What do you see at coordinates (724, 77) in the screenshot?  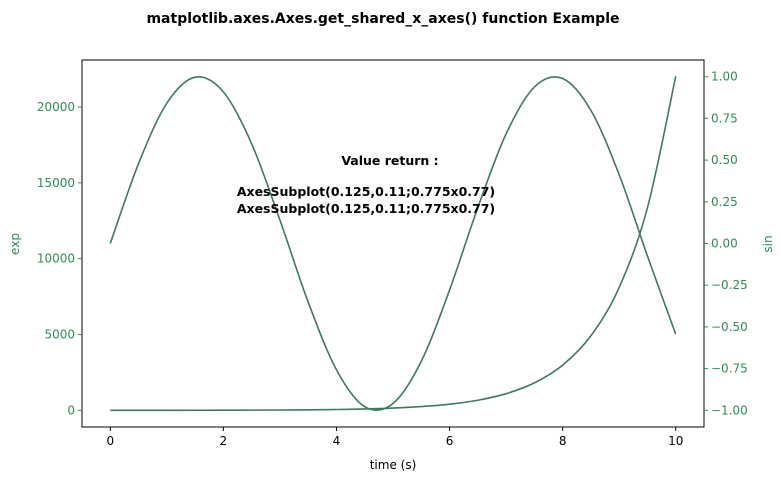 I see `y-right-tick-label: 1.00` at bounding box center [724, 77].